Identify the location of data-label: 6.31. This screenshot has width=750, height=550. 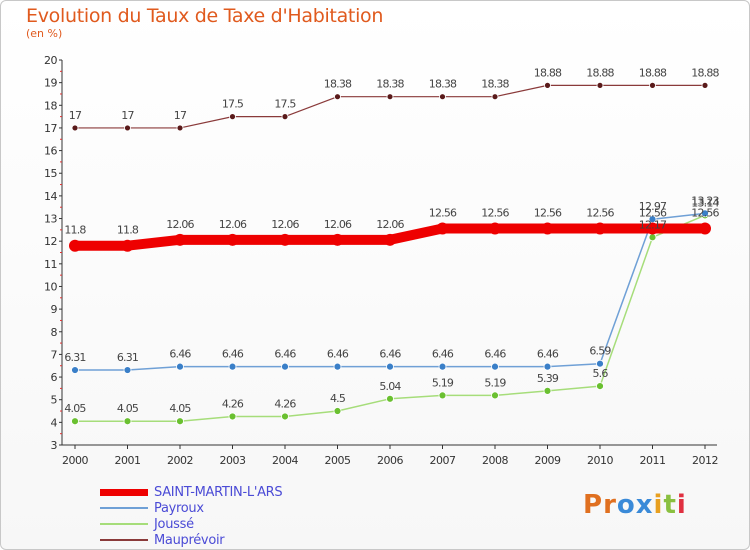
(127, 357).